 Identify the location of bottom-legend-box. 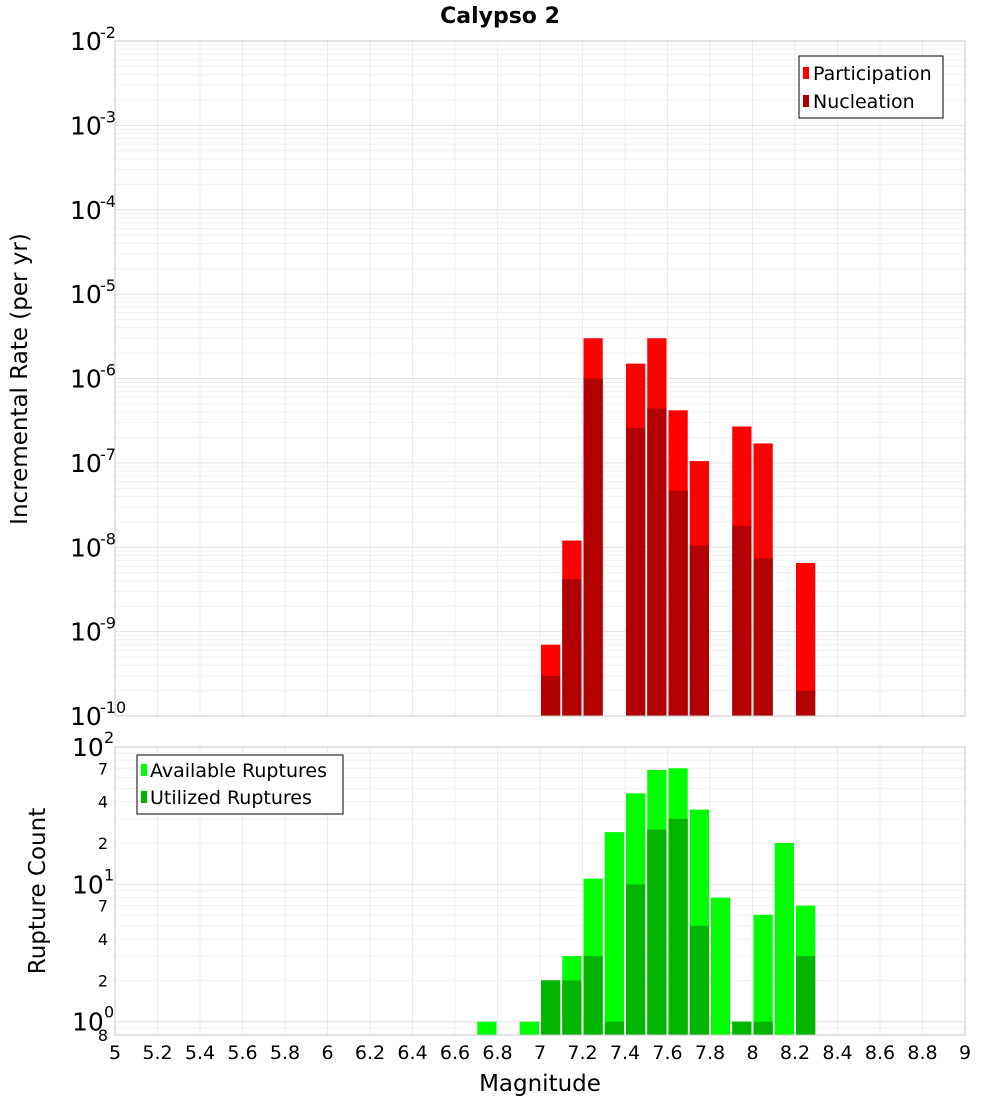
(240, 784).